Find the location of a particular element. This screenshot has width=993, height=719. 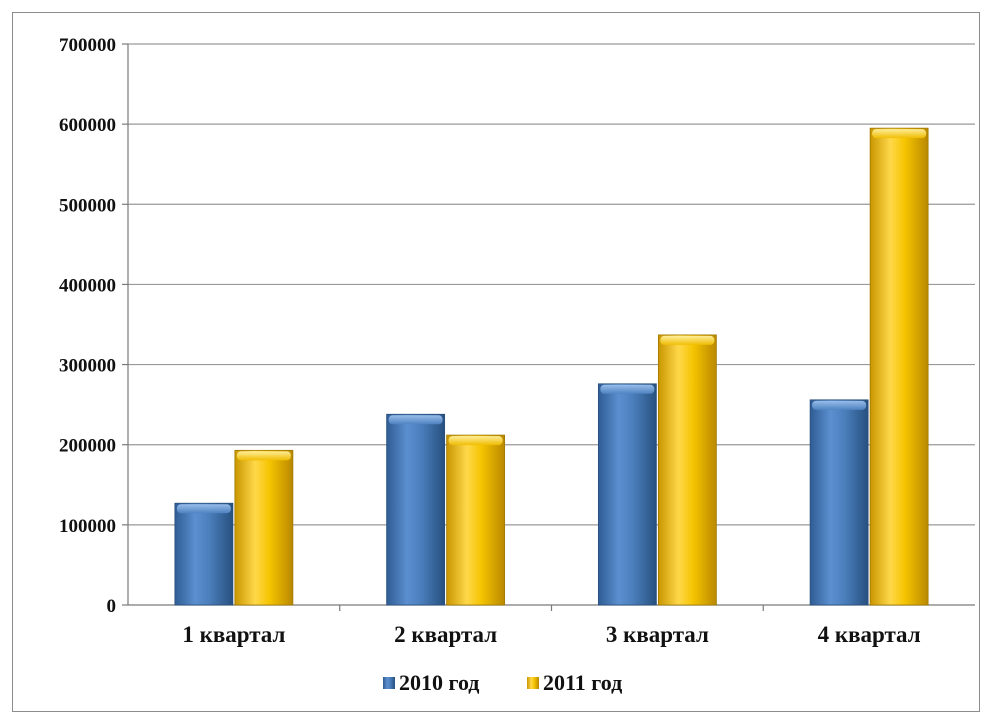

legend-label: 2010 год is located at coordinates (439, 682).